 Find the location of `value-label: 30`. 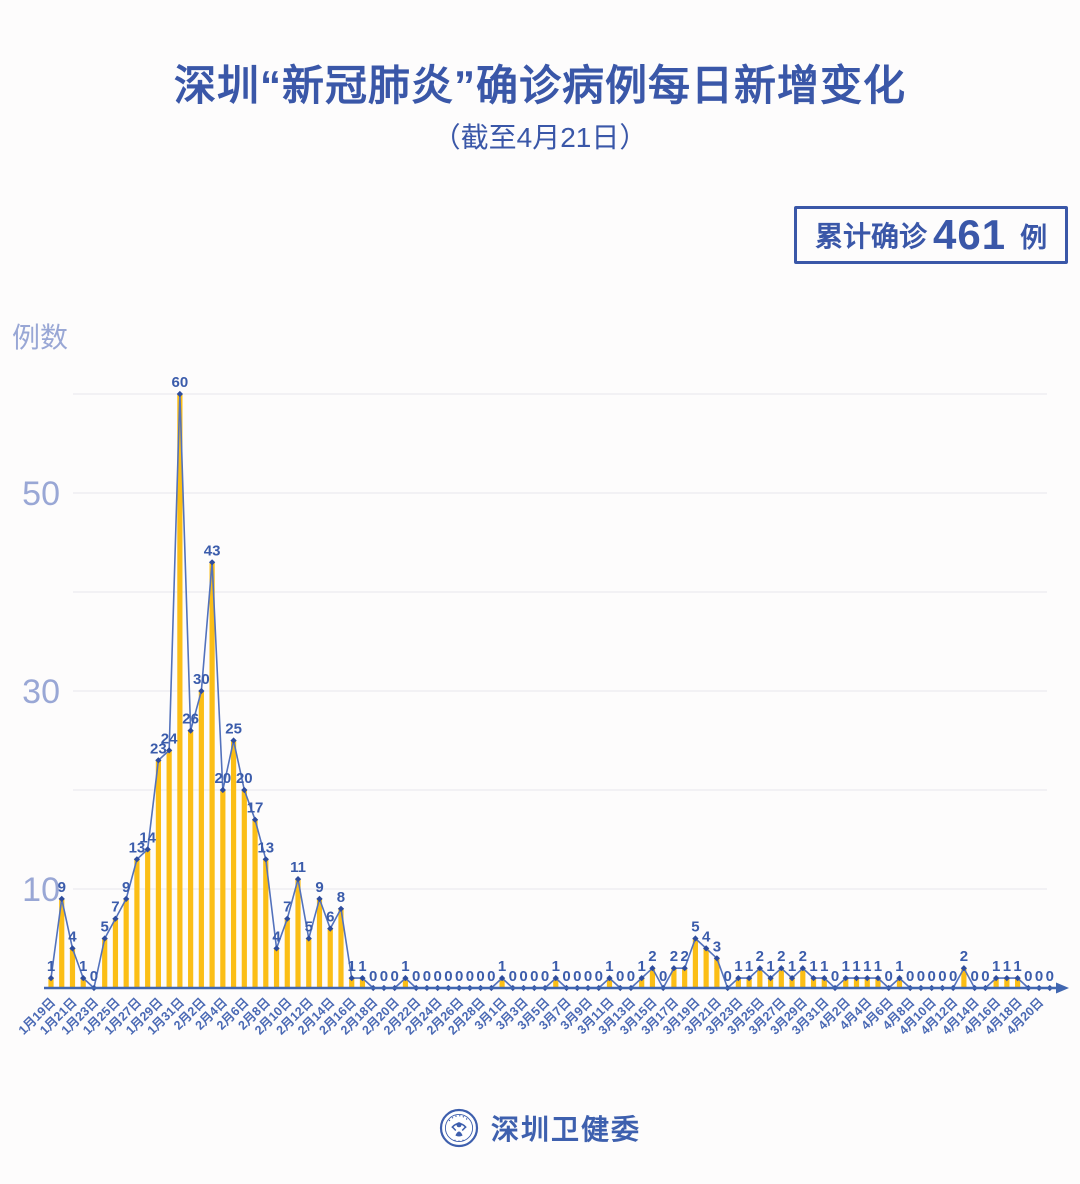

value-label: 30 is located at coordinates (201, 679).